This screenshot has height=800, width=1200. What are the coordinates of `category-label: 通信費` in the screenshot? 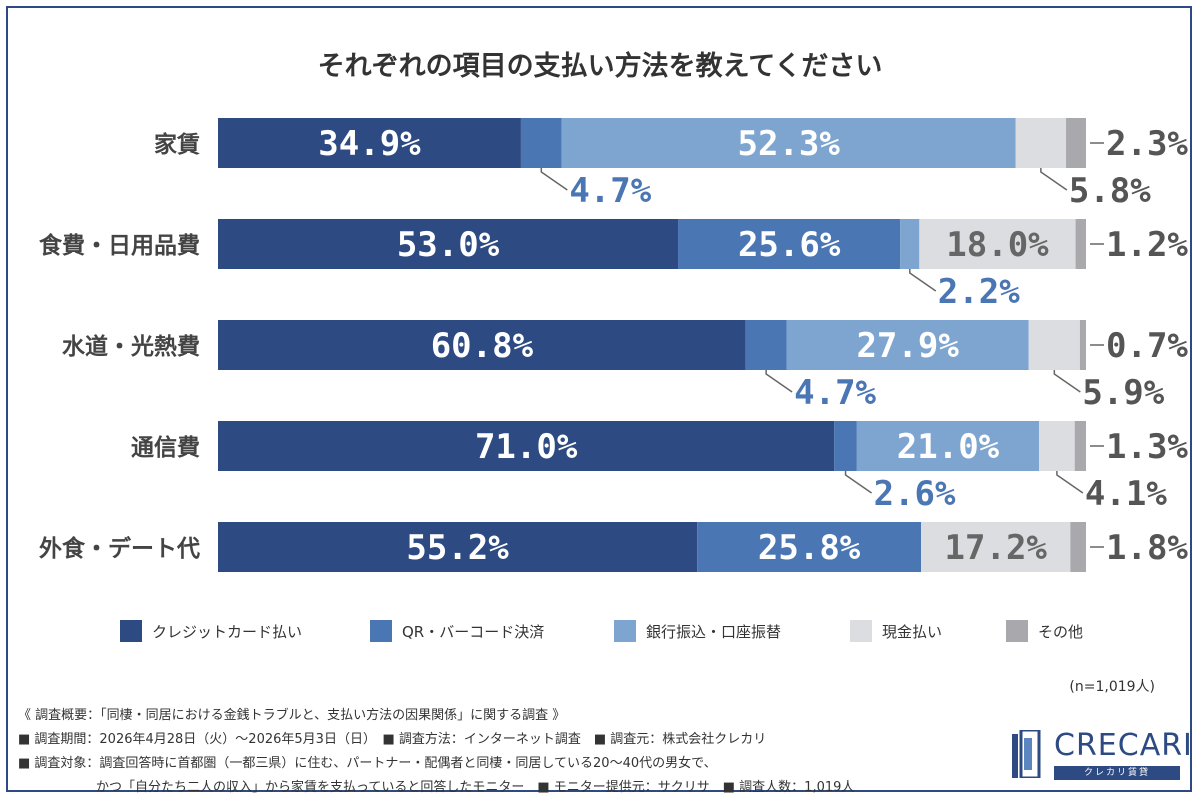 It's located at (165, 447).